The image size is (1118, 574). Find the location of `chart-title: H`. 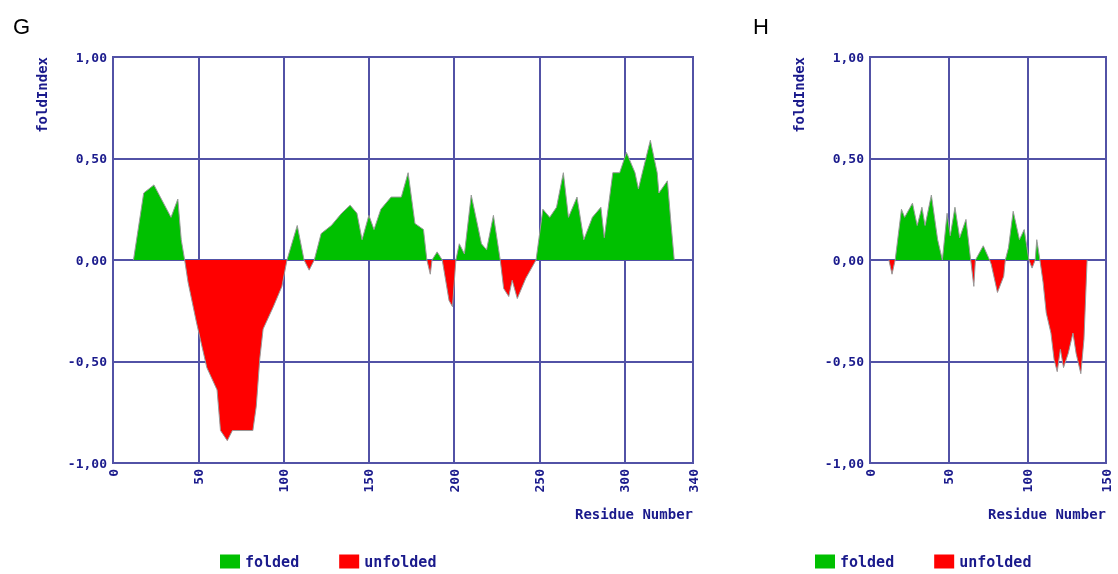

chart-title: H is located at coordinates (761, 26).